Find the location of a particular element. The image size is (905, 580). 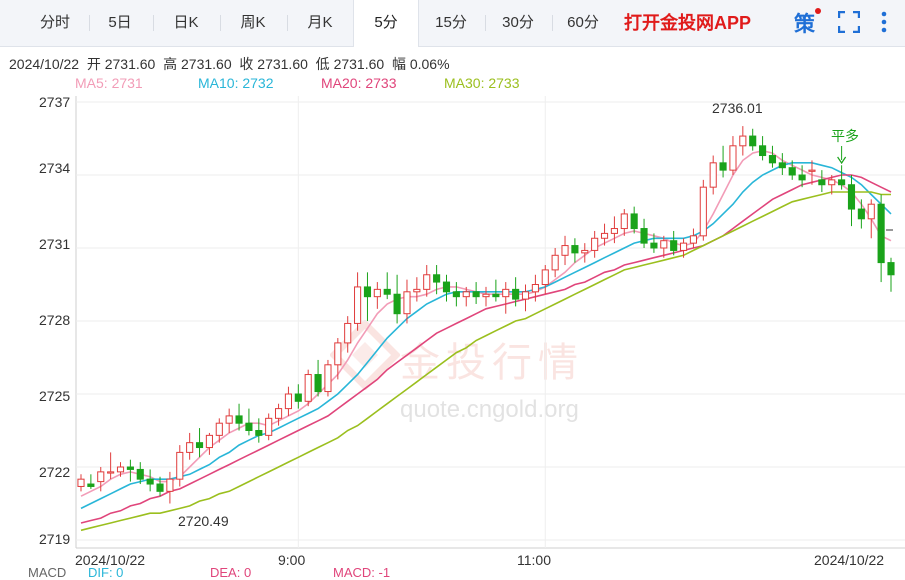

high-price-label: 2736.01 is located at coordinates (737, 108).